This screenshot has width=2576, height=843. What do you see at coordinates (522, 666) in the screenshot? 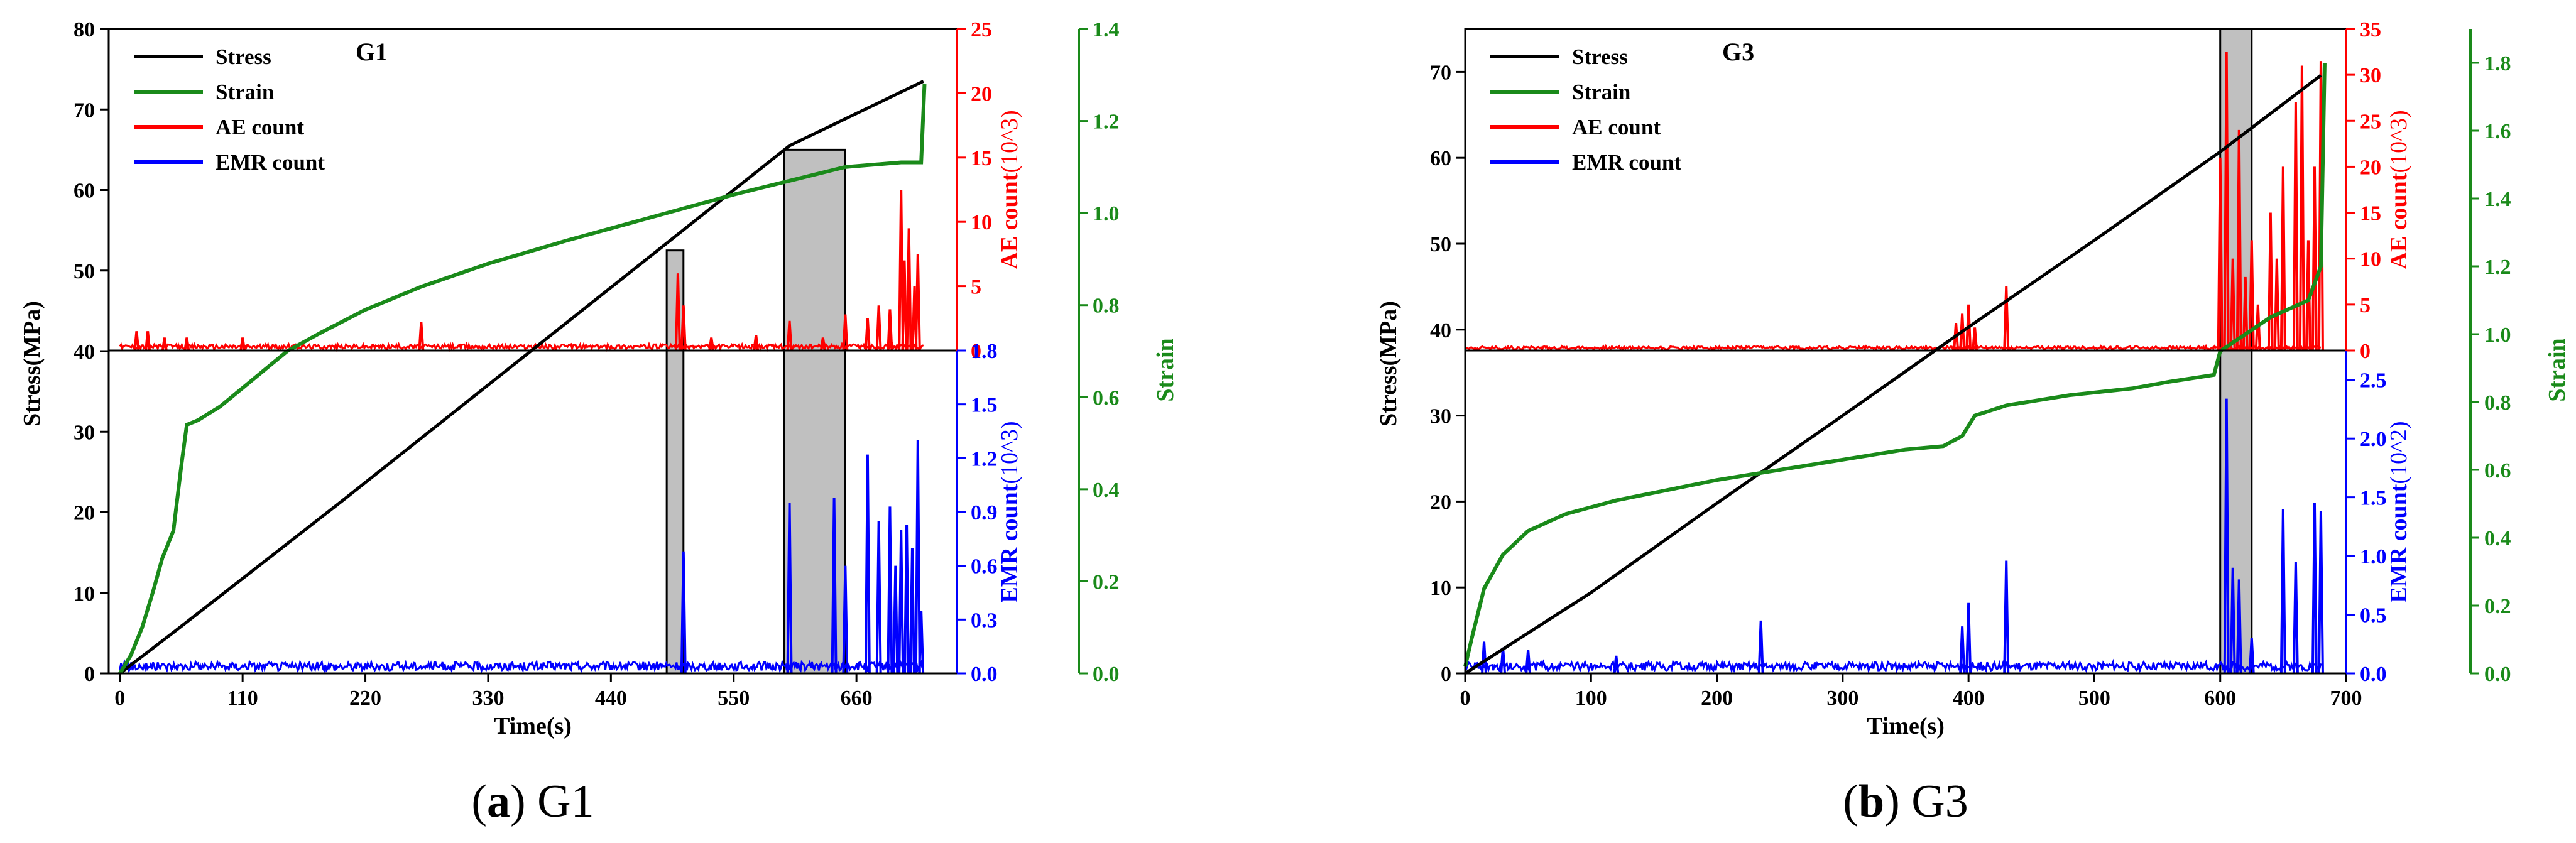
I see `emr-count-baseline` at bounding box center [522, 666].